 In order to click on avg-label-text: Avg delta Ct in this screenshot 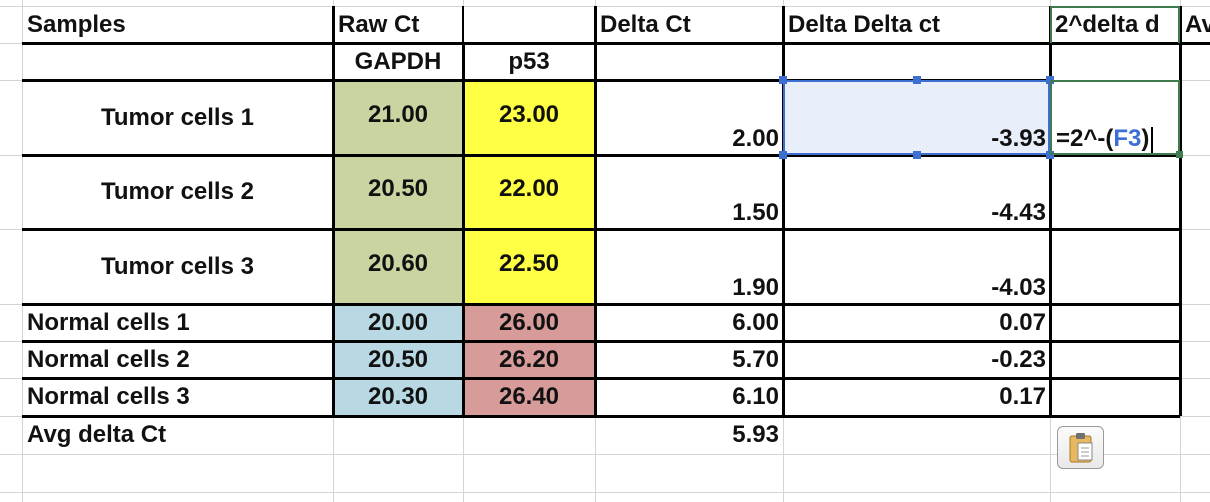, I will do `click(97, 434)`.